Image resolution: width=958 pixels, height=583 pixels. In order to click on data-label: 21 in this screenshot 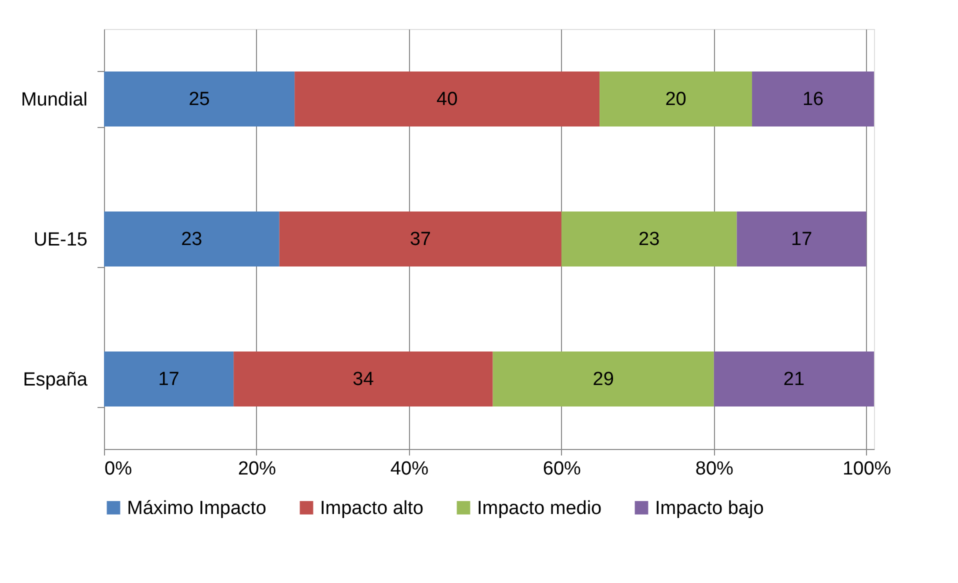, I will do `click(794, 379)`.